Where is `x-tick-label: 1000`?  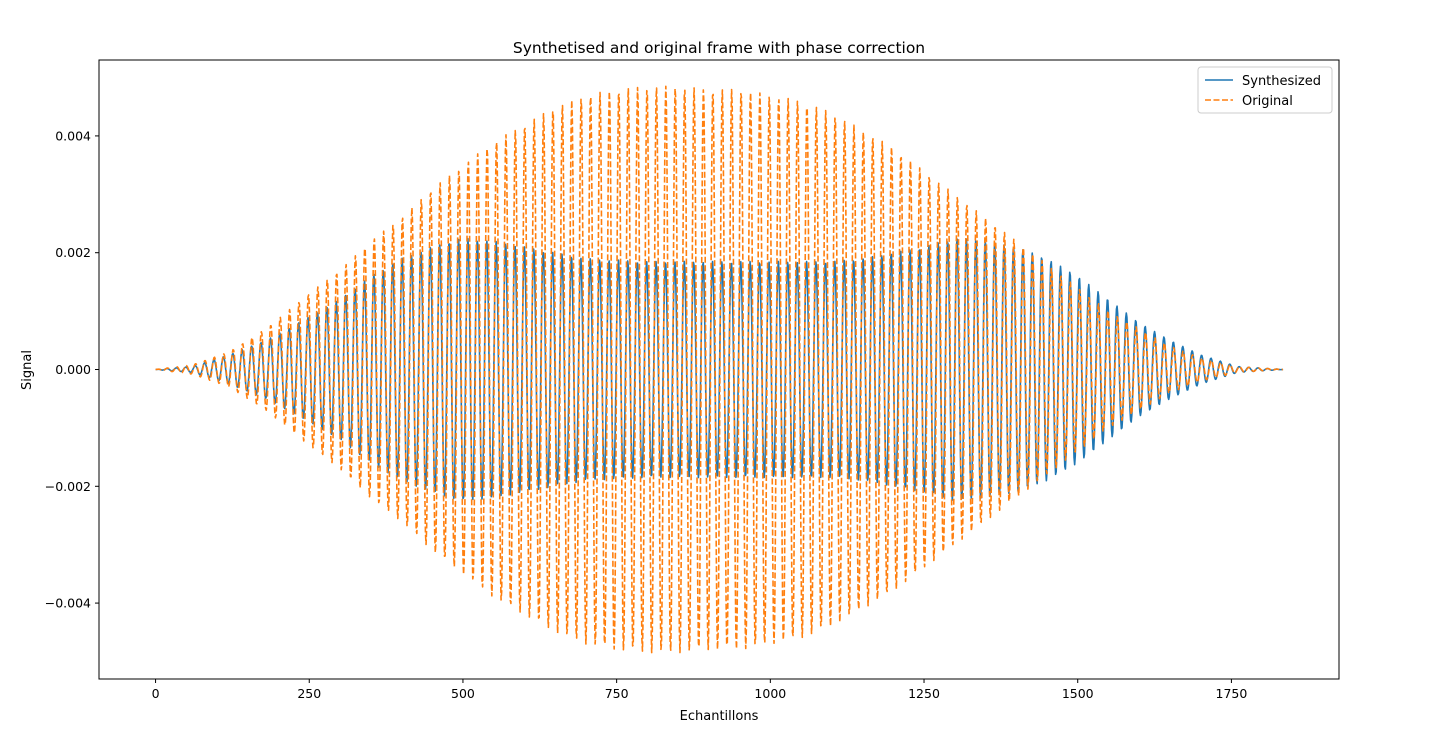
x-tick-label: 1000 is located at coordinates (770, 693).